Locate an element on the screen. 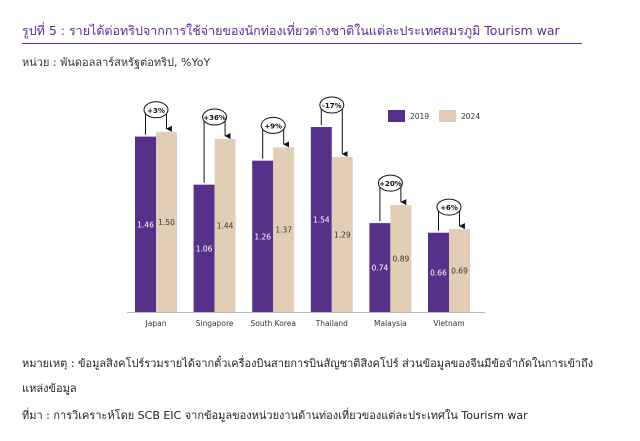 The image size is (640, 441). title-divider is located at coordinates (302, 43).